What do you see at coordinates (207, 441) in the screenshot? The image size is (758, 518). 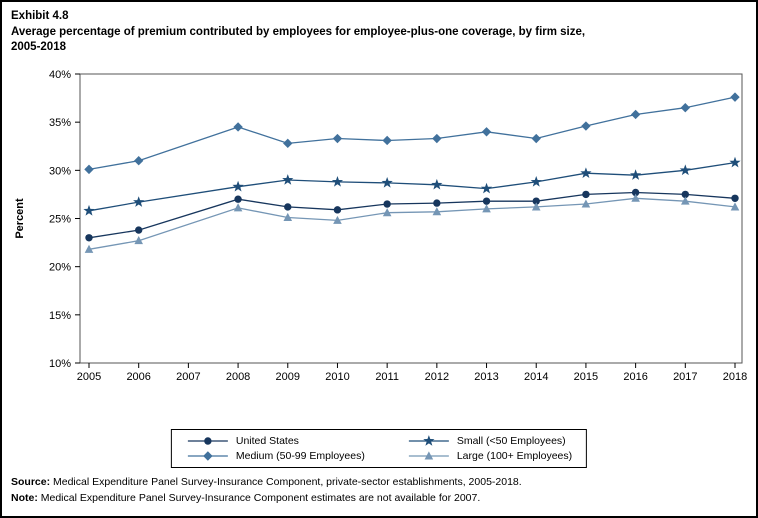 I see `legend-marker-circle-icon` at bounding box center [207, 441].